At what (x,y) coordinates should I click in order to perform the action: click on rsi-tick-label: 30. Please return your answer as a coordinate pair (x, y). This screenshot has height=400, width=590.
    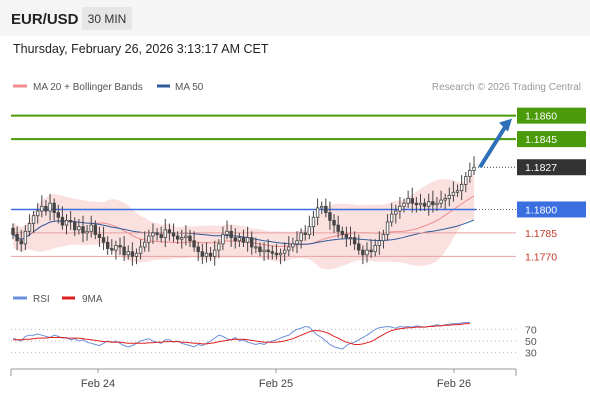
    Looking at the image, I should click on (531, 354).